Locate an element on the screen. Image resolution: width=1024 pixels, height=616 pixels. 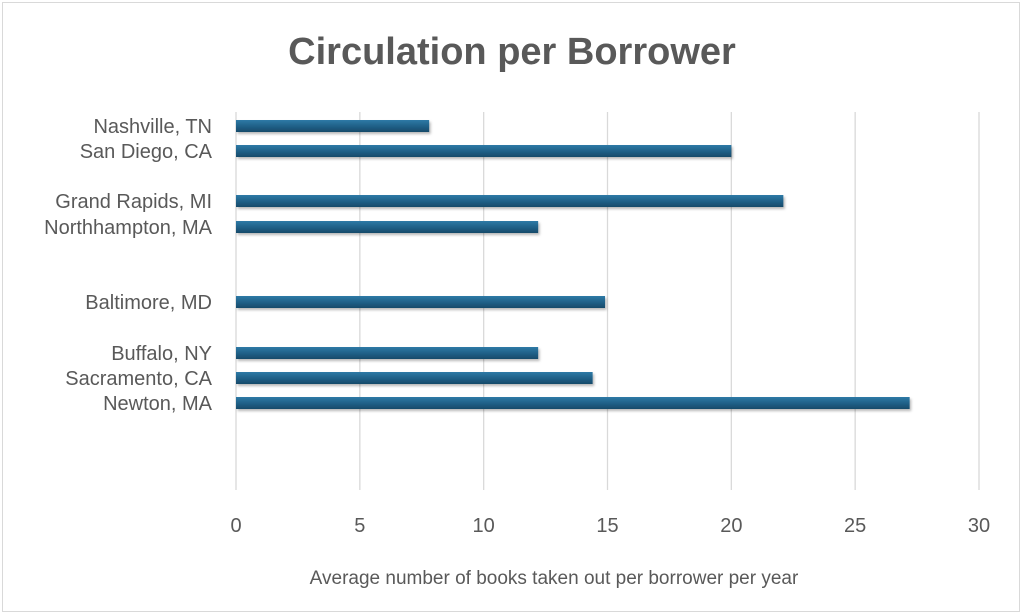
x-tick-label: 5 is located at coordinates (359, 526).